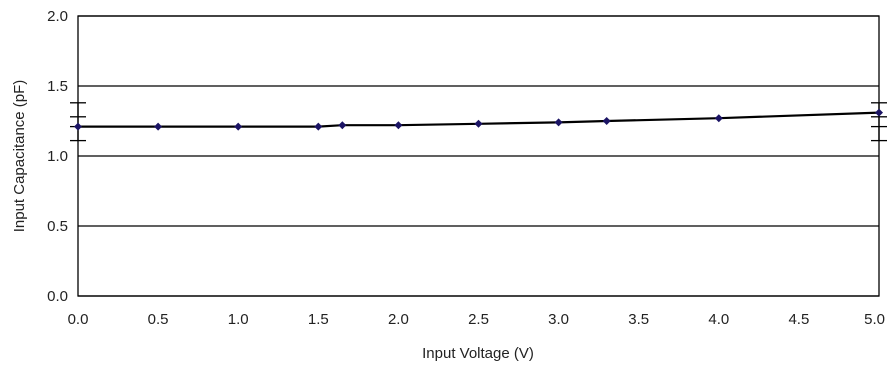 This screenshot has width=887, height=366. I want to click on x-tick-label-3: 1.5, so click(318, 319).